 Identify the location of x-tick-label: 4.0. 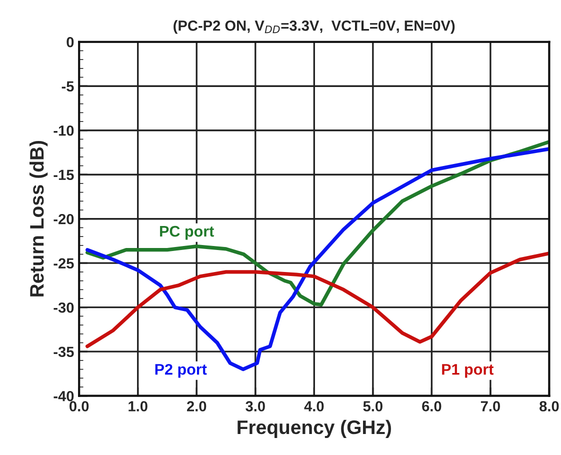
(314, 406).